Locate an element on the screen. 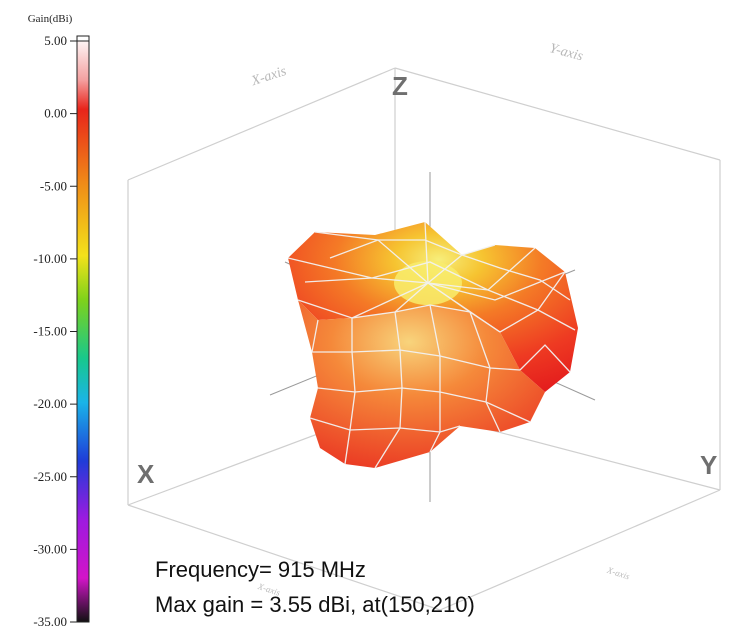  colorbar-ramp is located at coordinates (83, 329).